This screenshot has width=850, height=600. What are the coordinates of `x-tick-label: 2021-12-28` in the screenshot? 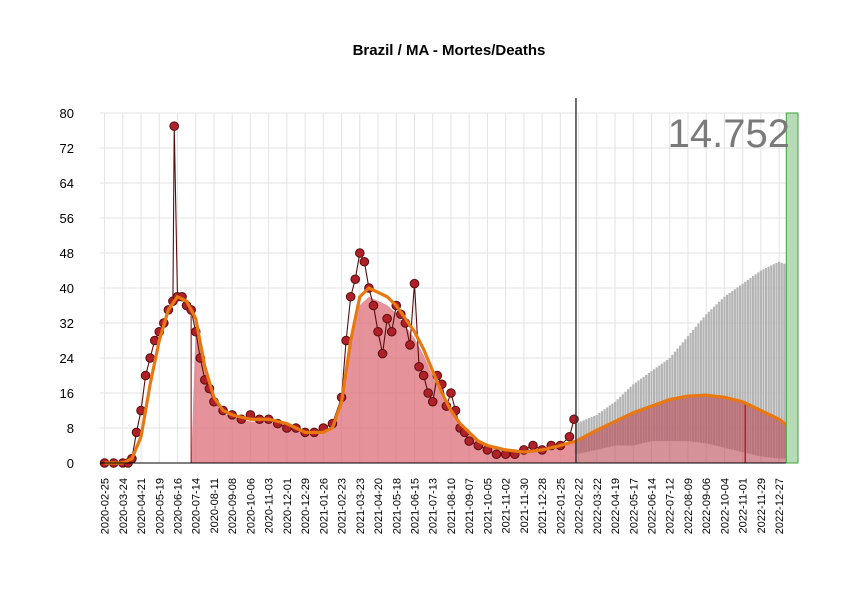 It's located at (543, 506).